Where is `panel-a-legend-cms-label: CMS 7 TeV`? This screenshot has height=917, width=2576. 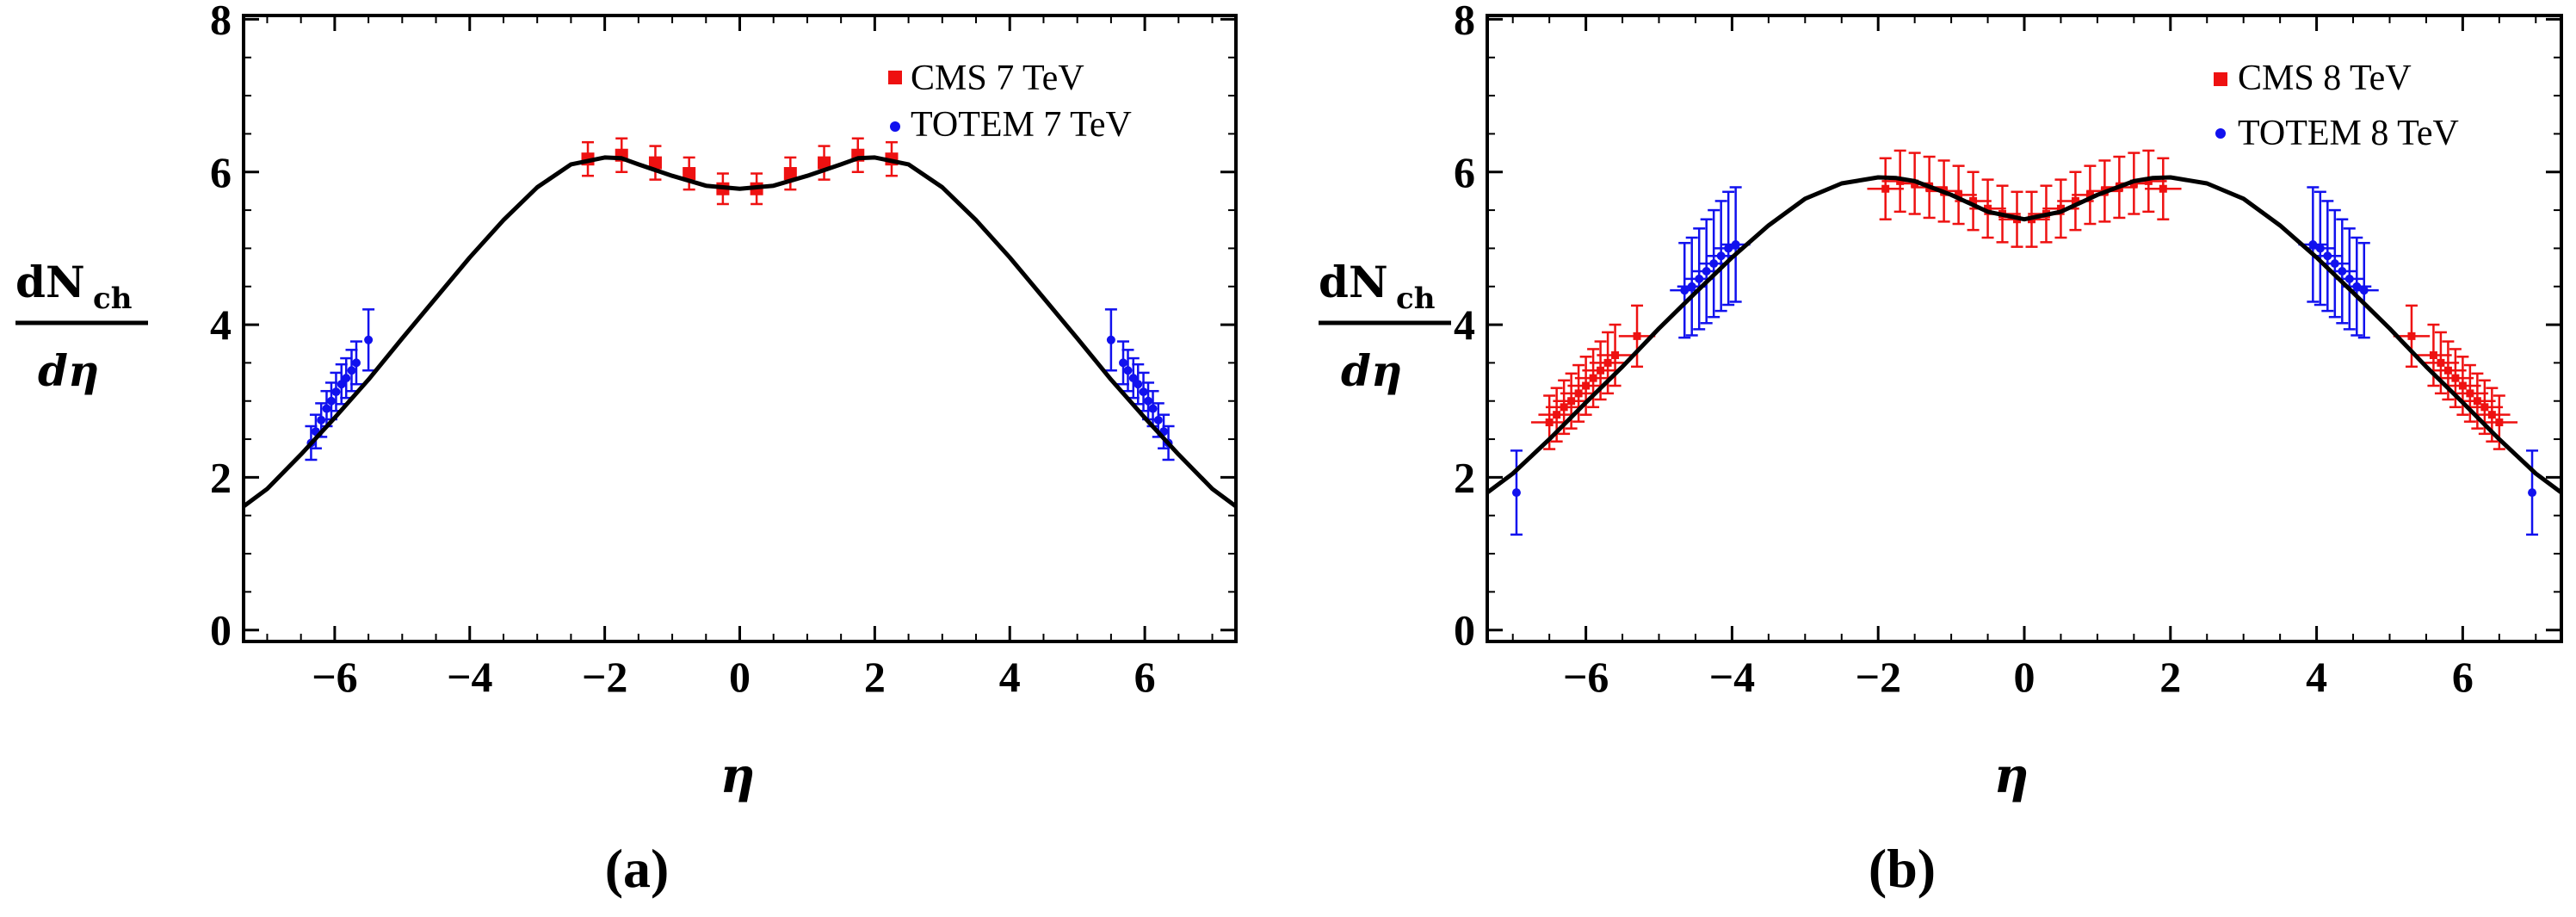 panel-a-legend-cms-label: CMS 7 TeV is located at coordinates (997, 78).